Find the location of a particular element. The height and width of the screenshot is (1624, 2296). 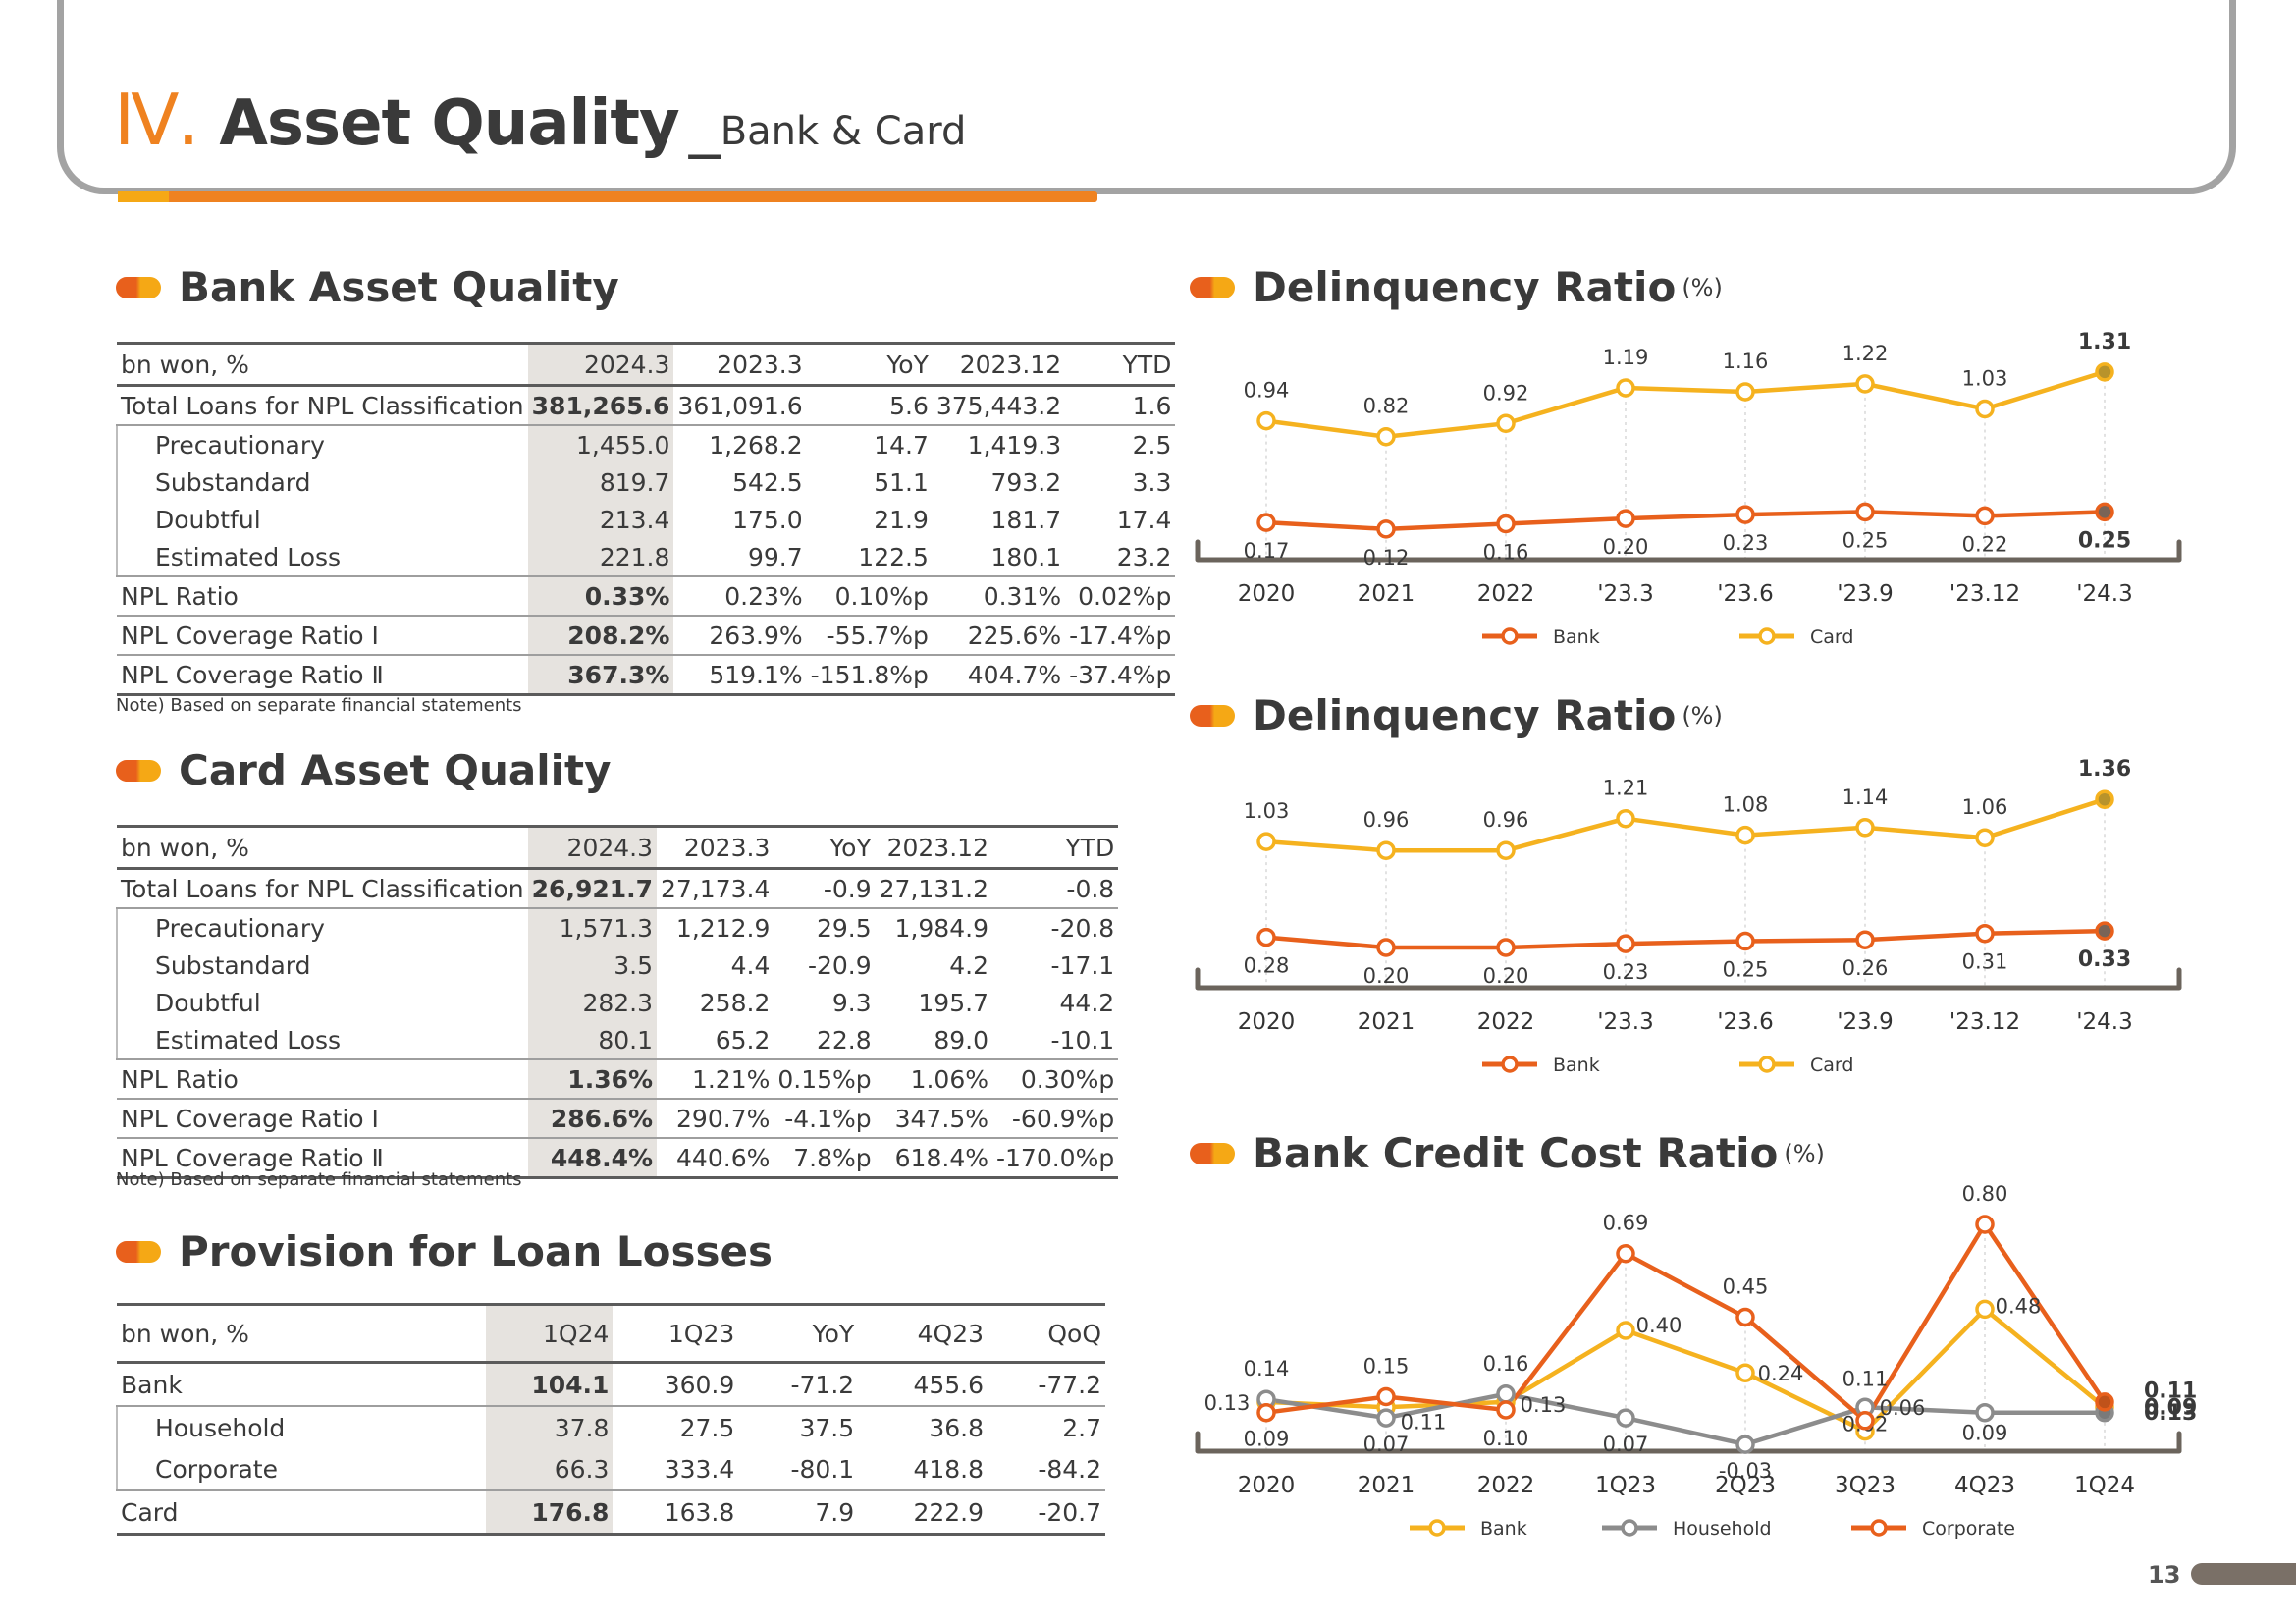

table-row: Household 37.8 27.5 37.5 36.8 2.7 is located at coordinates (610, 1427).